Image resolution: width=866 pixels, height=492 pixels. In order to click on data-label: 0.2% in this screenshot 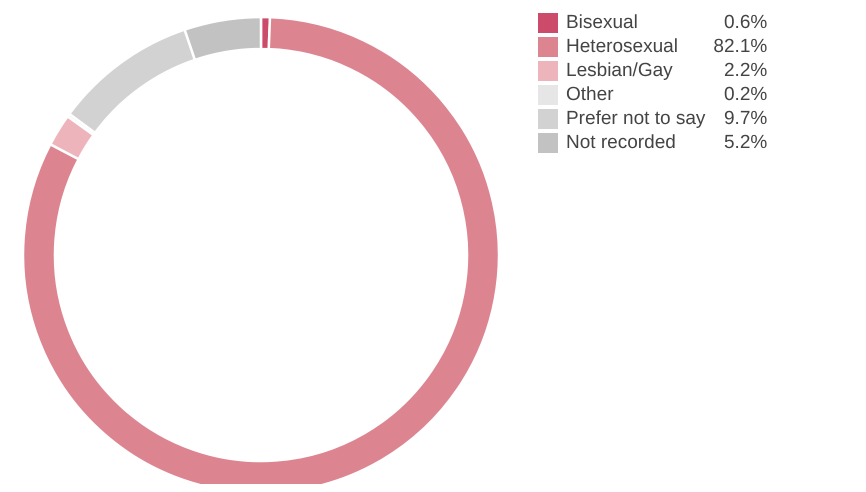, I will do `click(745, 95)`.